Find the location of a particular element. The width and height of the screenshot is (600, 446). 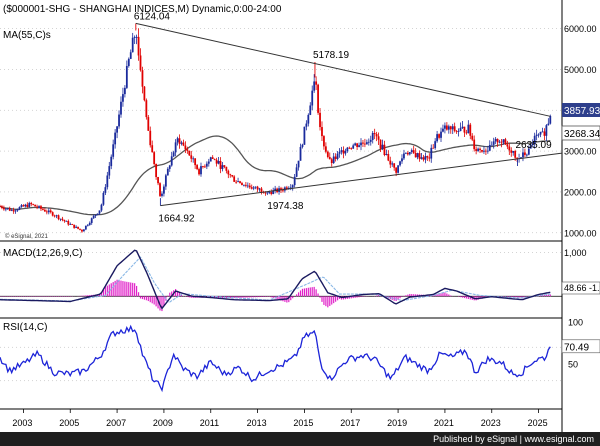

macd-y-tick: 1,000 is located at coordinates (575, 253).